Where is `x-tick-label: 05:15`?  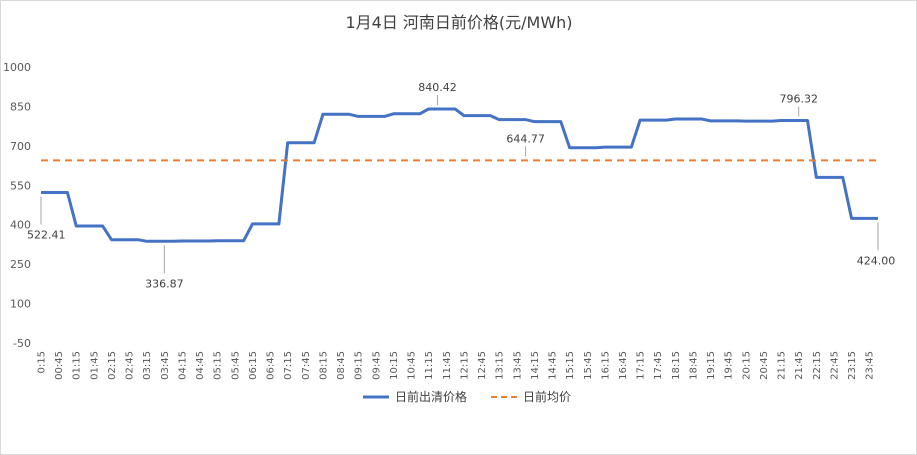
x-tick-label: 05:15 is located at coordinates (218, 365).